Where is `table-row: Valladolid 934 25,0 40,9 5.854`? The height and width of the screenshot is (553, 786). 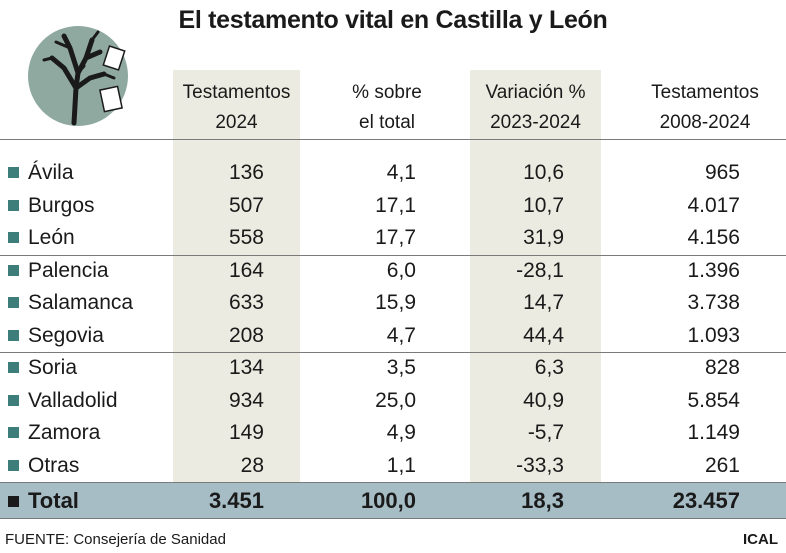
table-row: Valladolid 934 25,0 40,9 5.854 is located at coordinates (393, 401).